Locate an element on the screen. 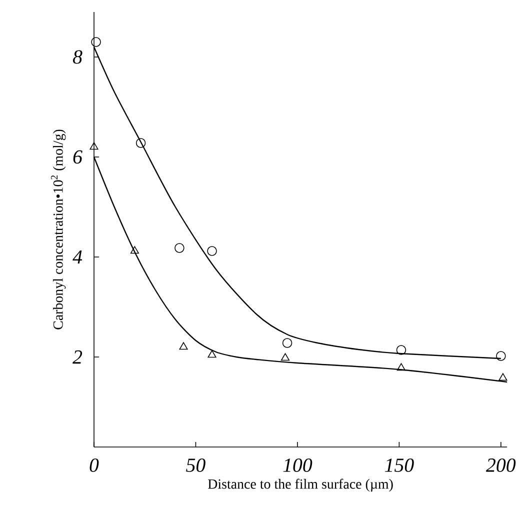 This screenshot has width=525, height=525. y-tick-label: 6 is located at coordinates (77, 157).